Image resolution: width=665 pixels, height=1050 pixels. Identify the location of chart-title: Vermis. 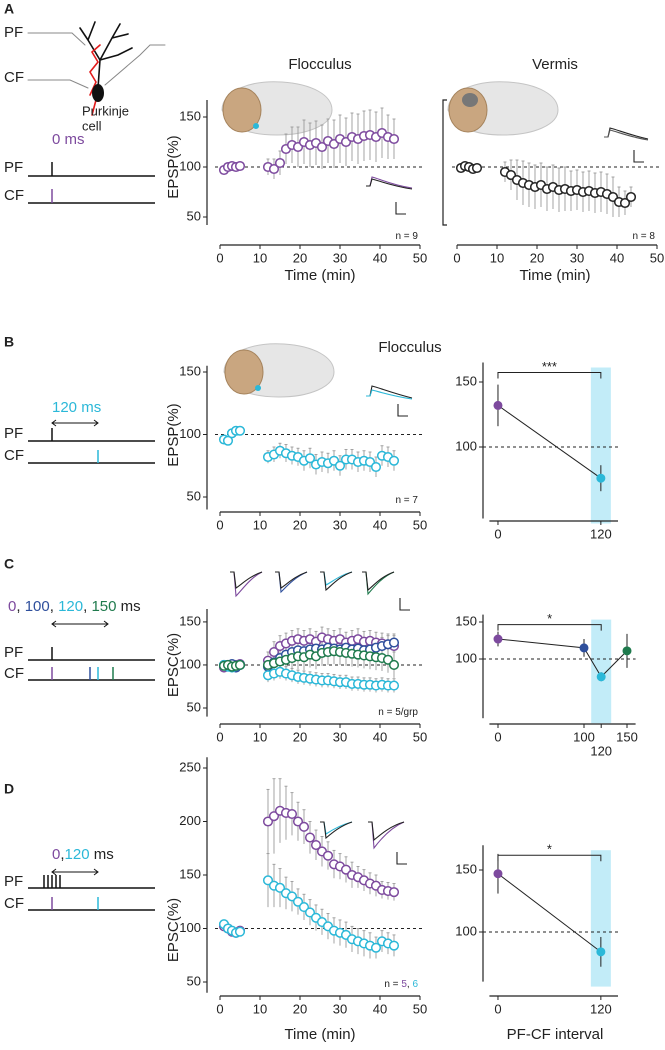
(555, 64).